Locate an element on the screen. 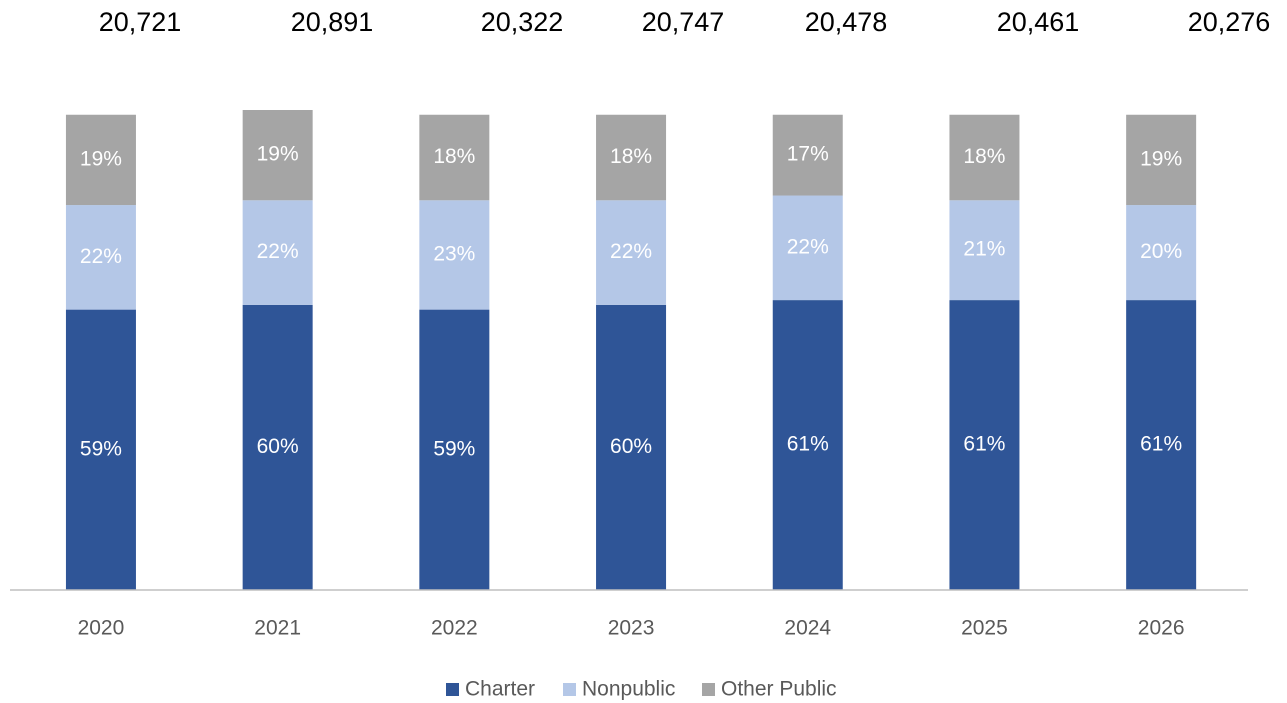 Image resolution: width=1287 pixels, height=703 pixels. legend-label: Nonpublic is located at coordinates (628, 689).